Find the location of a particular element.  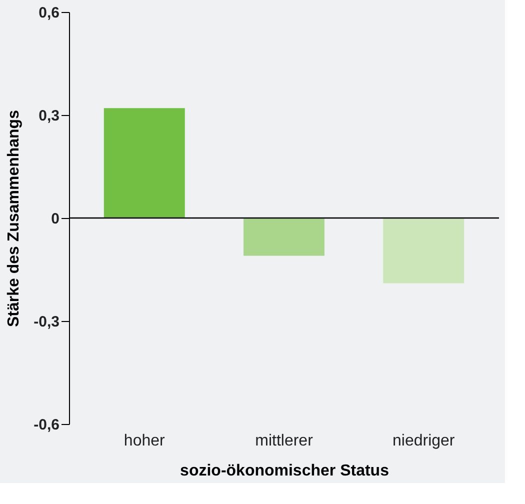

x-tick-label: mittlerer is located at coordinates (284, 441).